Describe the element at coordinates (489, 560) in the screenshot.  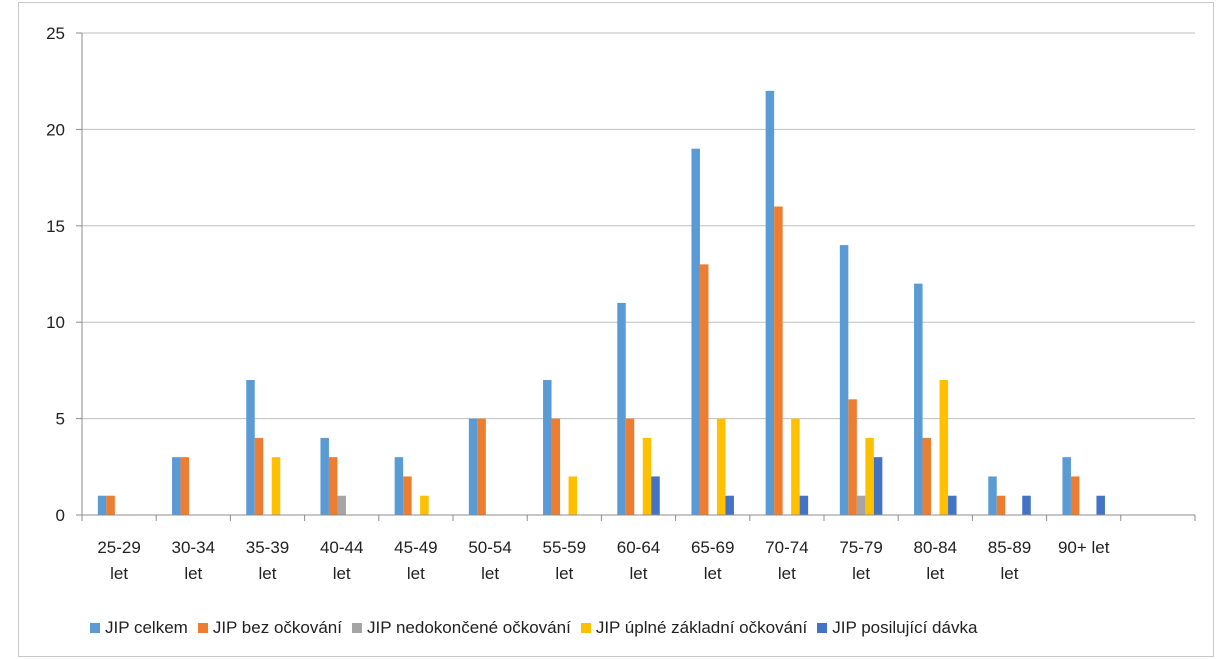
I see `x-tick-label: 50-54 let` at that location.